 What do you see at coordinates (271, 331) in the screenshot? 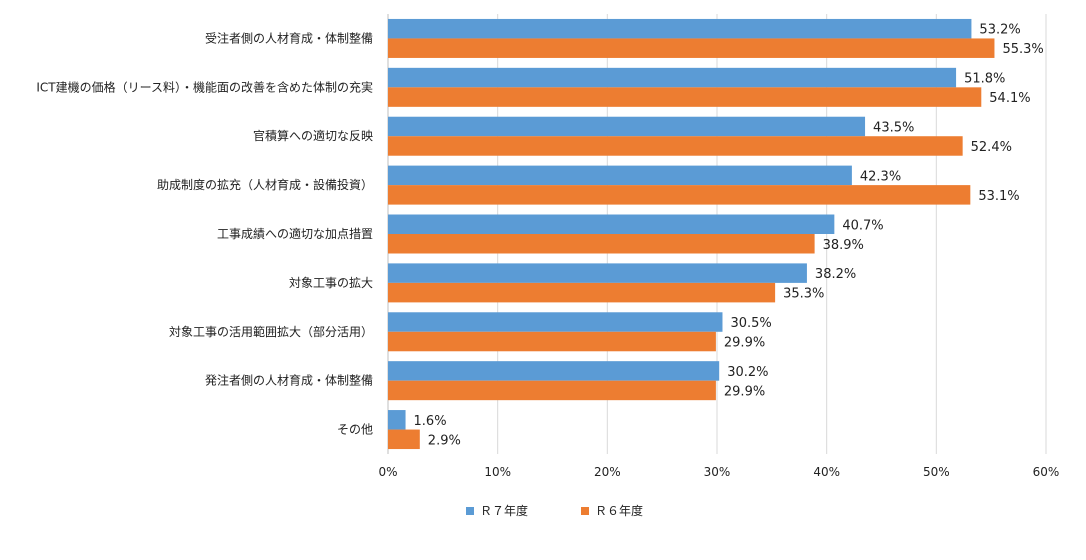
I see `category-label: 対象工事の活用範囲拡大（部分活用）` at bounding box center [271, 331].